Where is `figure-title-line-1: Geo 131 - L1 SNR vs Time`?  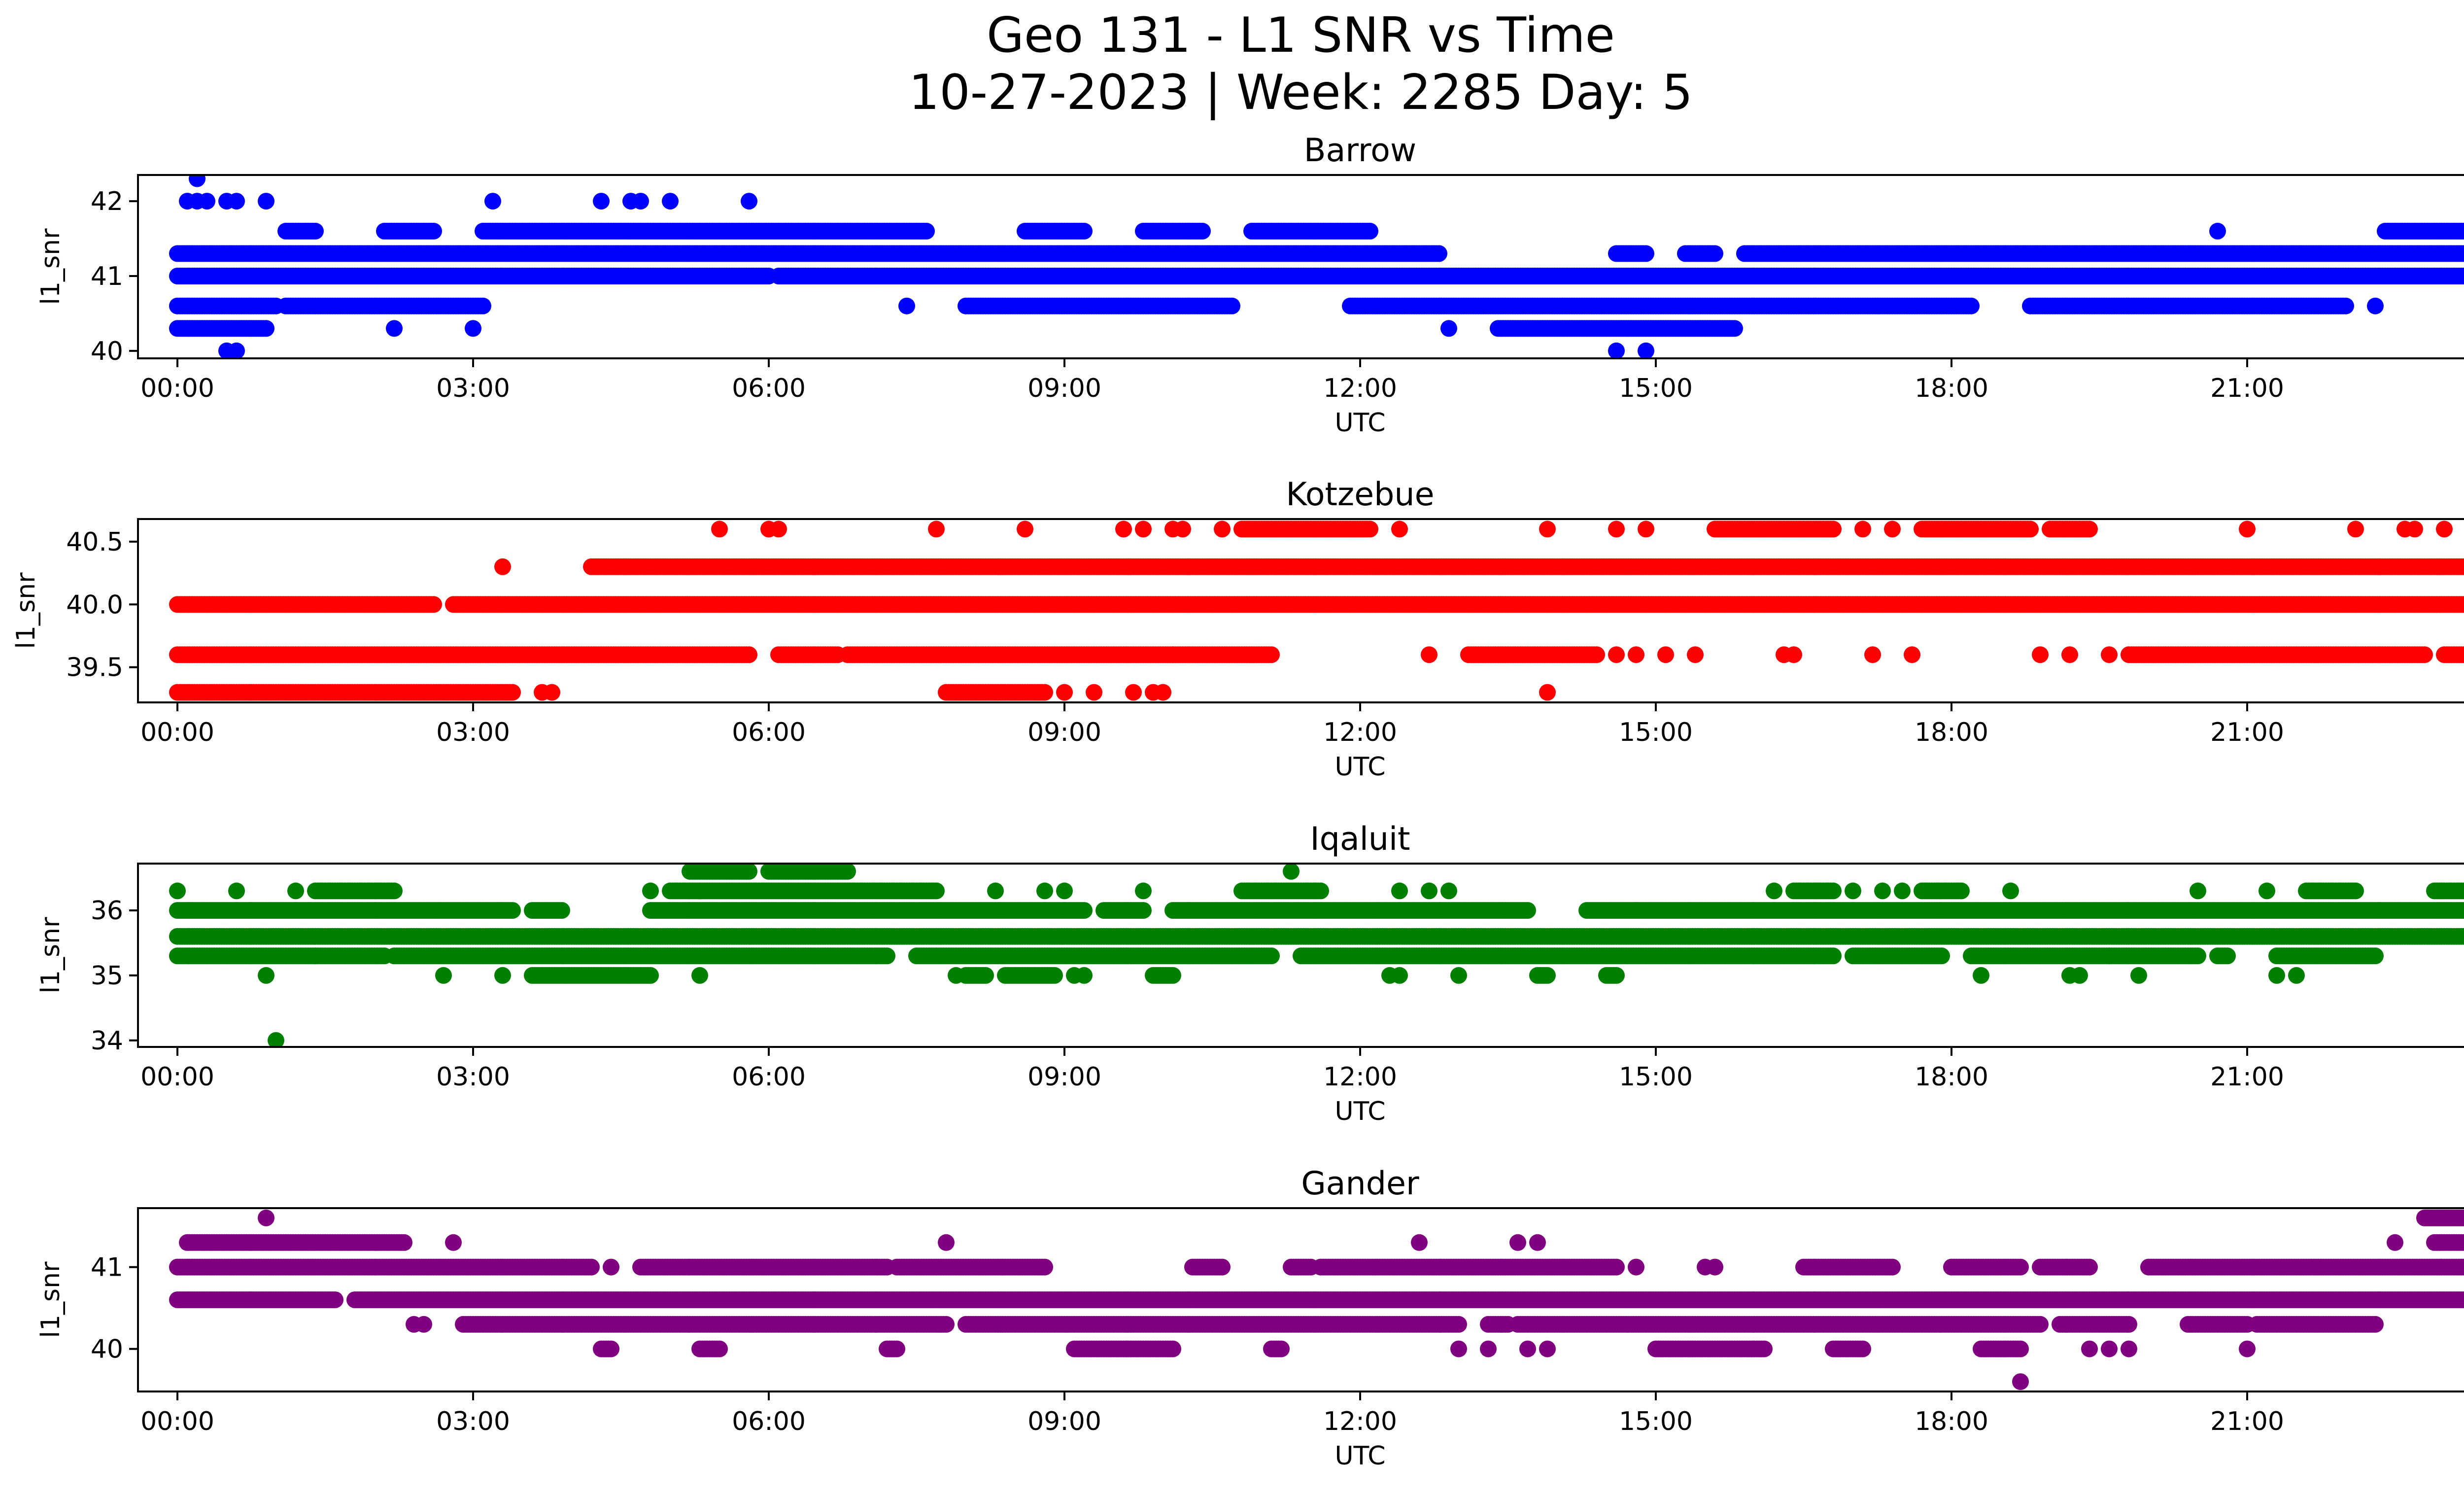
figure-title-line-1: Geo 131 - L1 SNR vs Time is located at coordinates (1301, 35).